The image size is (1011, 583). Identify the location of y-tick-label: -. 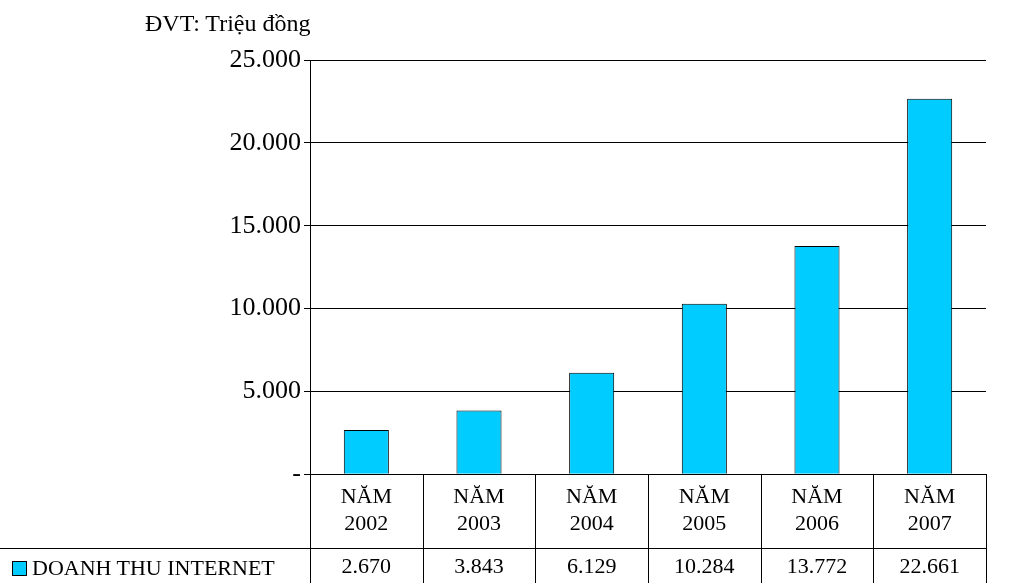
(296, 473).